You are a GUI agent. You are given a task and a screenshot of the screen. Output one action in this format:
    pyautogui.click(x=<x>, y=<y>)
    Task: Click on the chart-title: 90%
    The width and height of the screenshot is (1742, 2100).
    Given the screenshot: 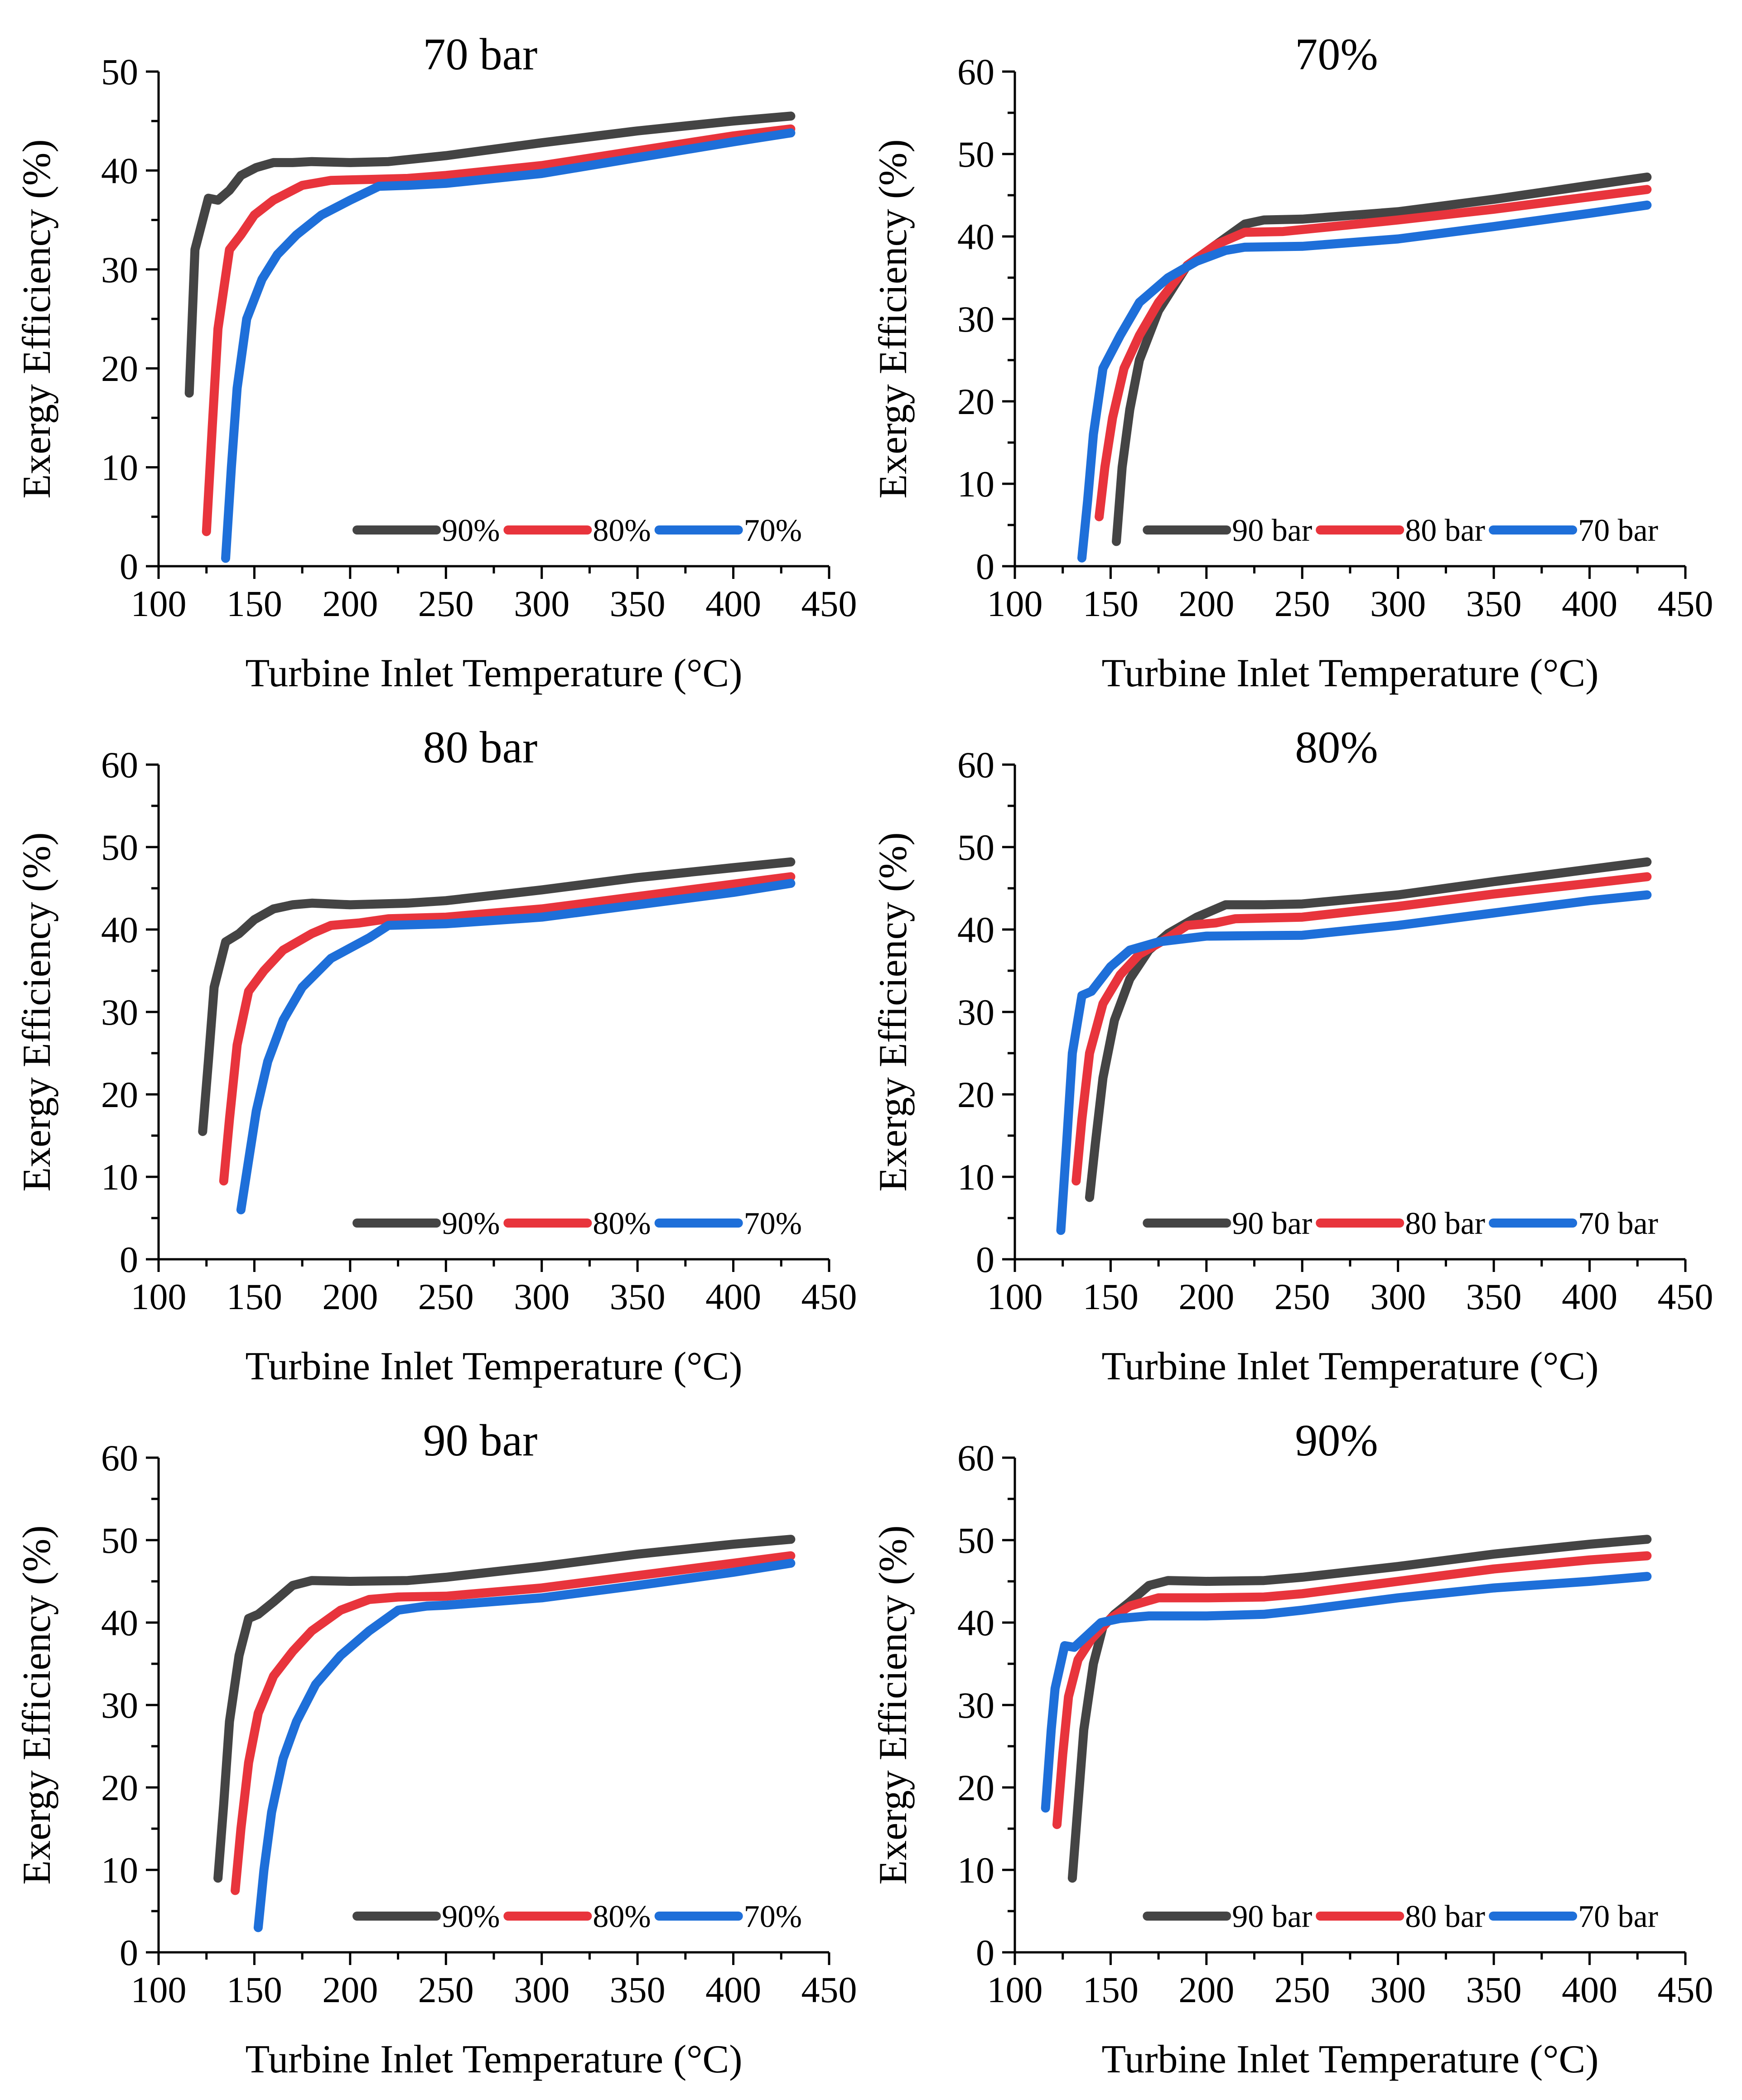 What is the action you would take?
    pyautogui.click(x=1336, y=1440)
    